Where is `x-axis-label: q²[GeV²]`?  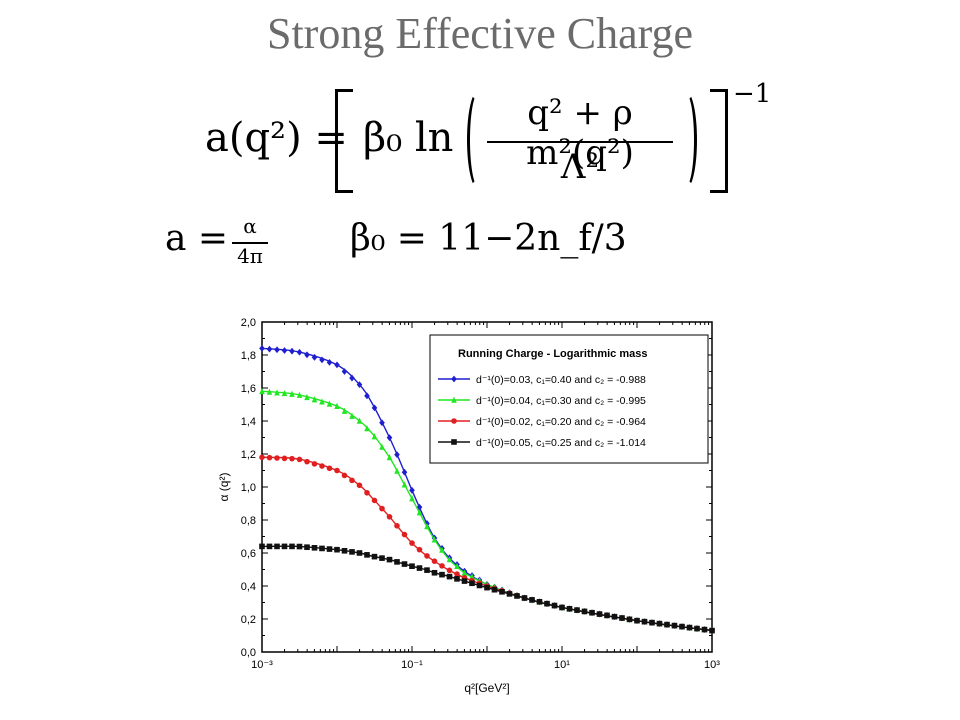 x-axis-label: q²[GeV²] is located at coordinates (486, 688).